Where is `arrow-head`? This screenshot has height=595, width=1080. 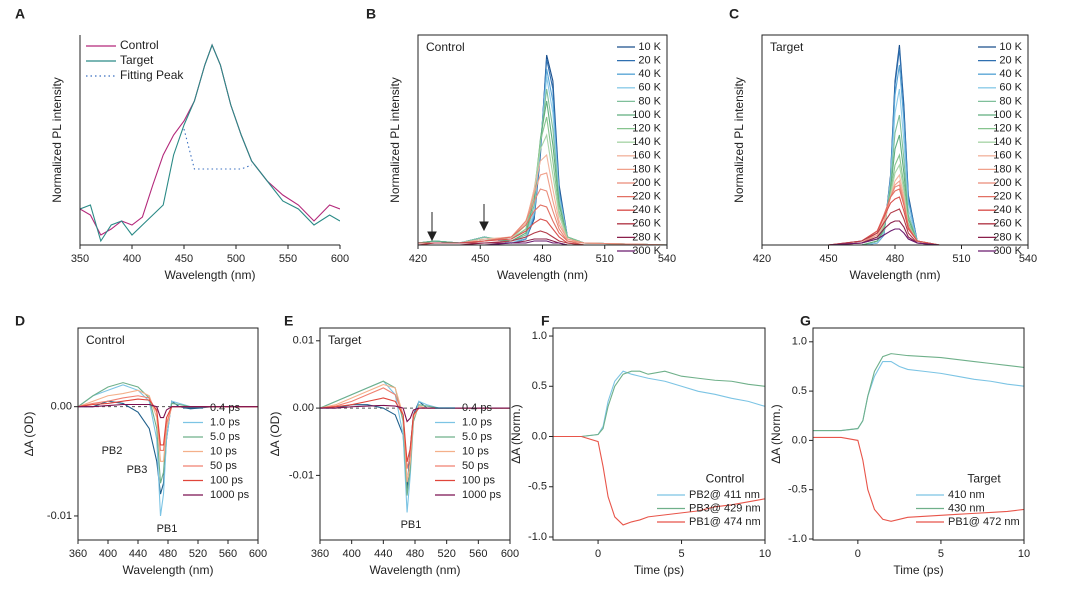 arrow-head is located at coordinates (432, 236).